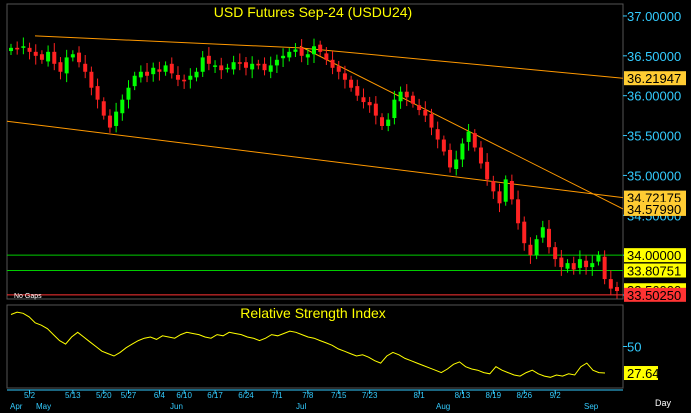  I want to click on no-gaps-note: No Gaps, so click(28, 296).